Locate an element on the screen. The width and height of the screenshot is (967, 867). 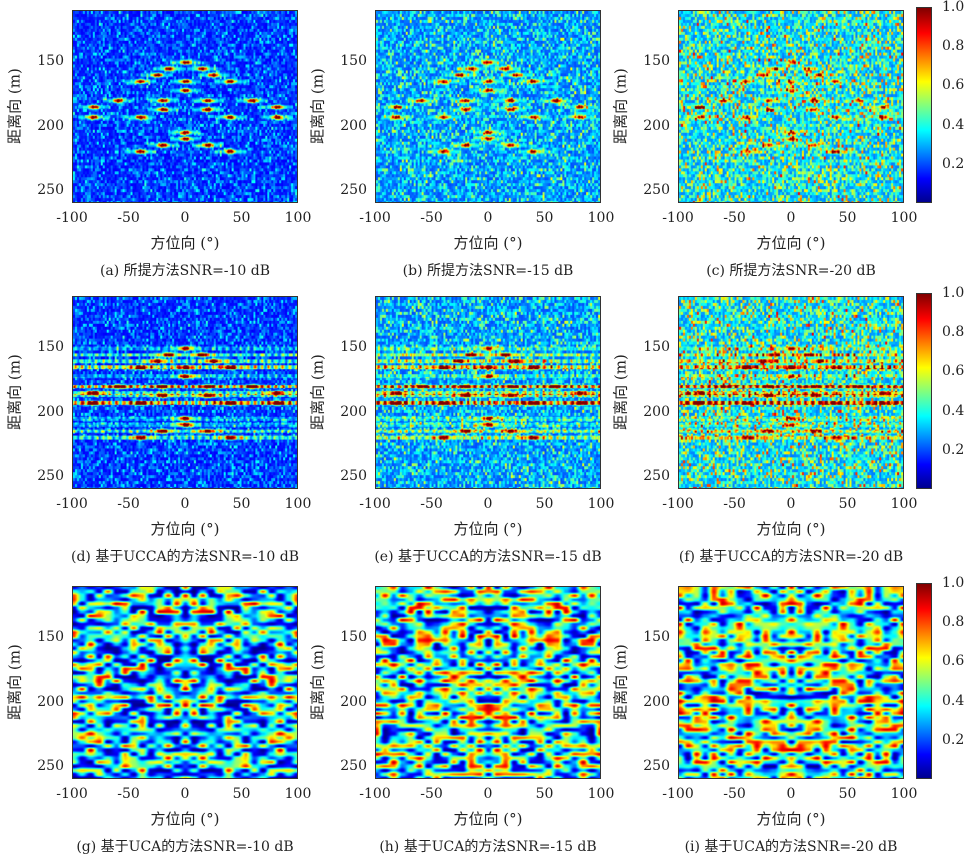
heatmap-i is located at coordinates (791, 682).